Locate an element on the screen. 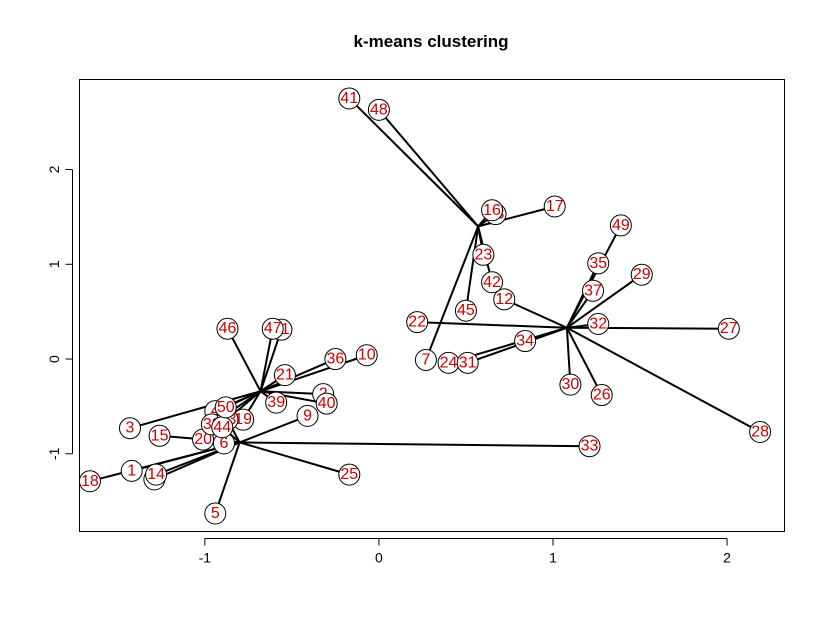 The height and width of the screenshot is (628, 826). point-label: 4 is located at coordinates (215, 411).